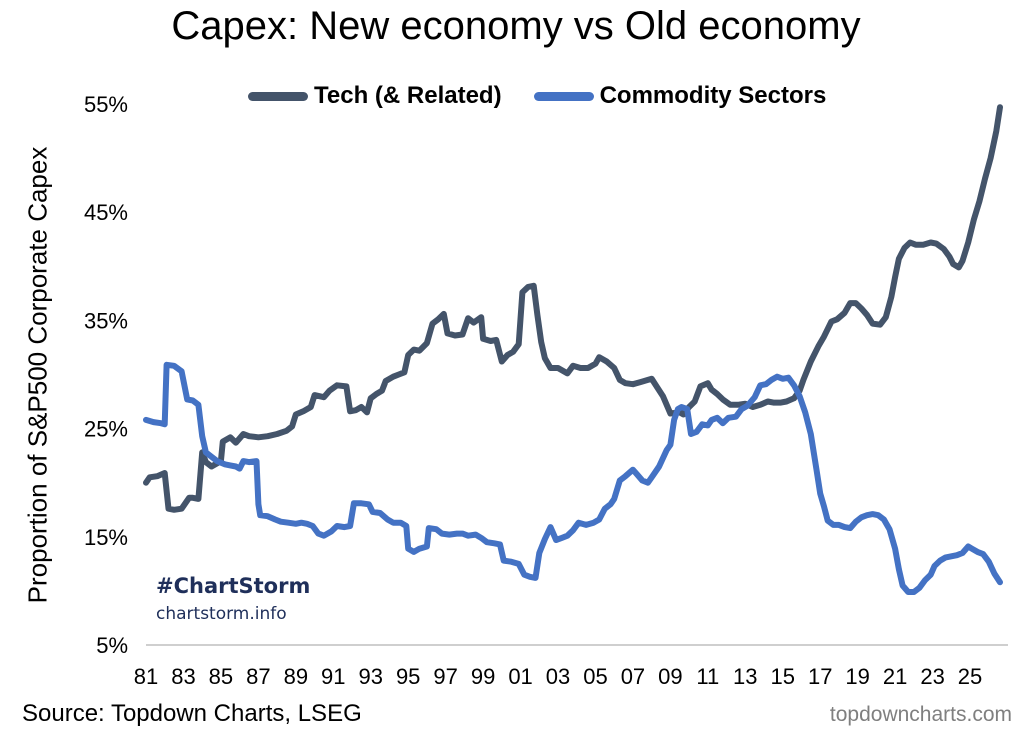 The height and width of the screenshot is (732, 1032). I want to click on y-tick-label: 55%, so click(106, 104).